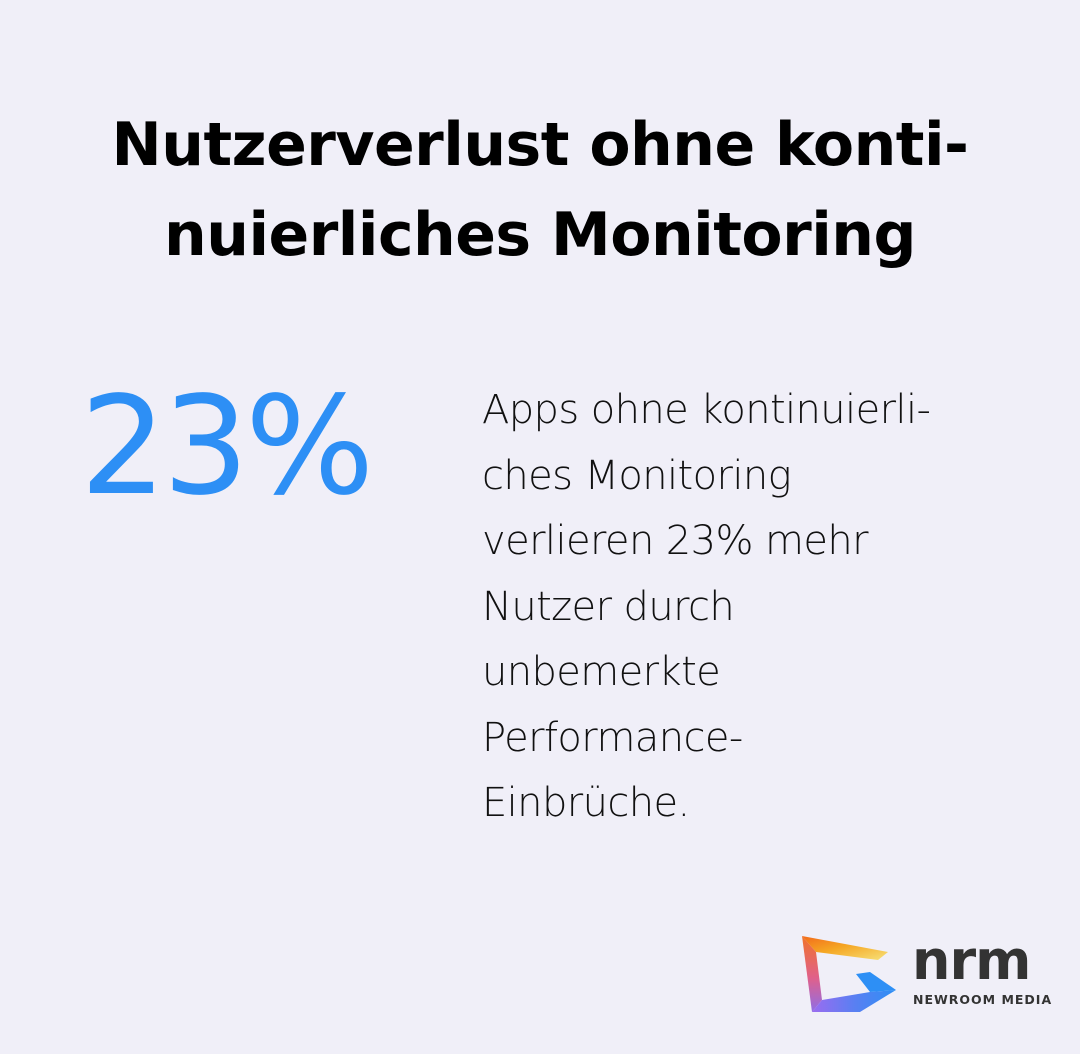 This screenshot has height=1054, width=1080. What do you see at coordinates (586, 803) in the screenshot?
I see `description-line: Einbrüche.` at bounding box center [586, 803].